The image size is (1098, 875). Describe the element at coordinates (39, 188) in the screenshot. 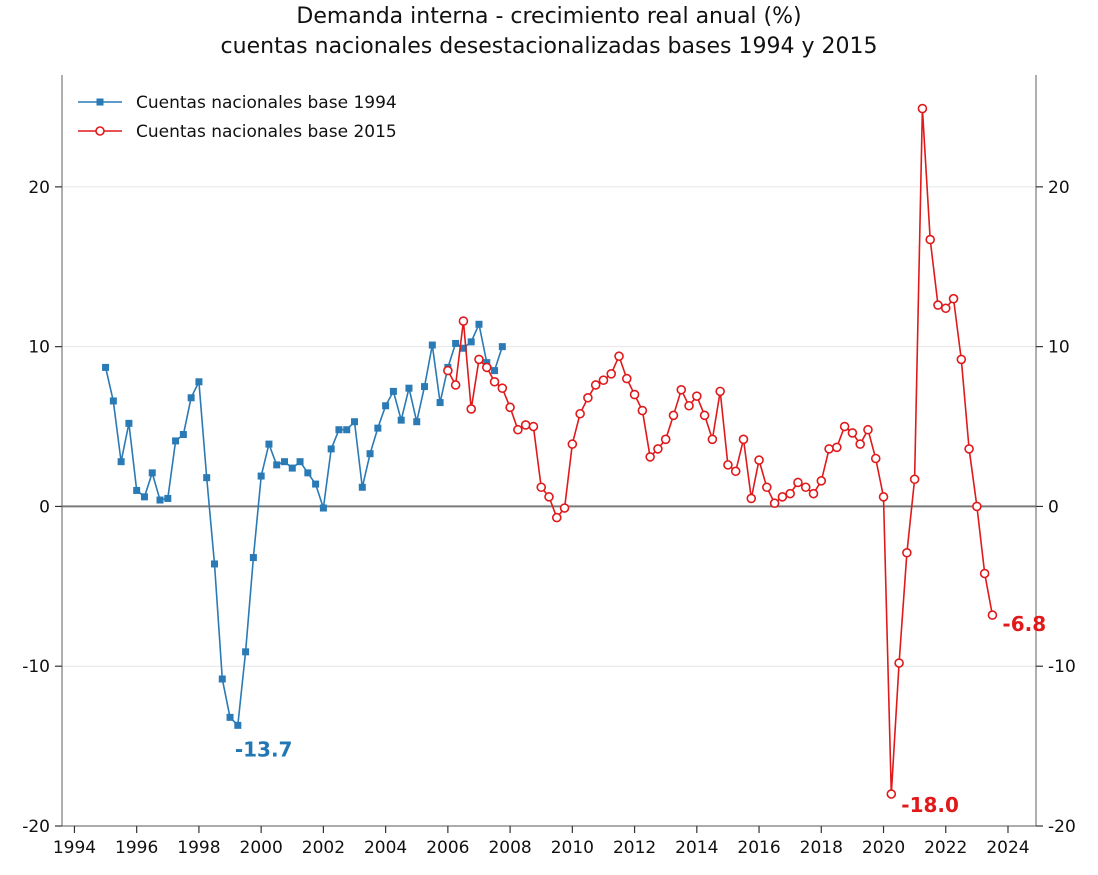

I see `y-tick-label-left: 20` at that location.